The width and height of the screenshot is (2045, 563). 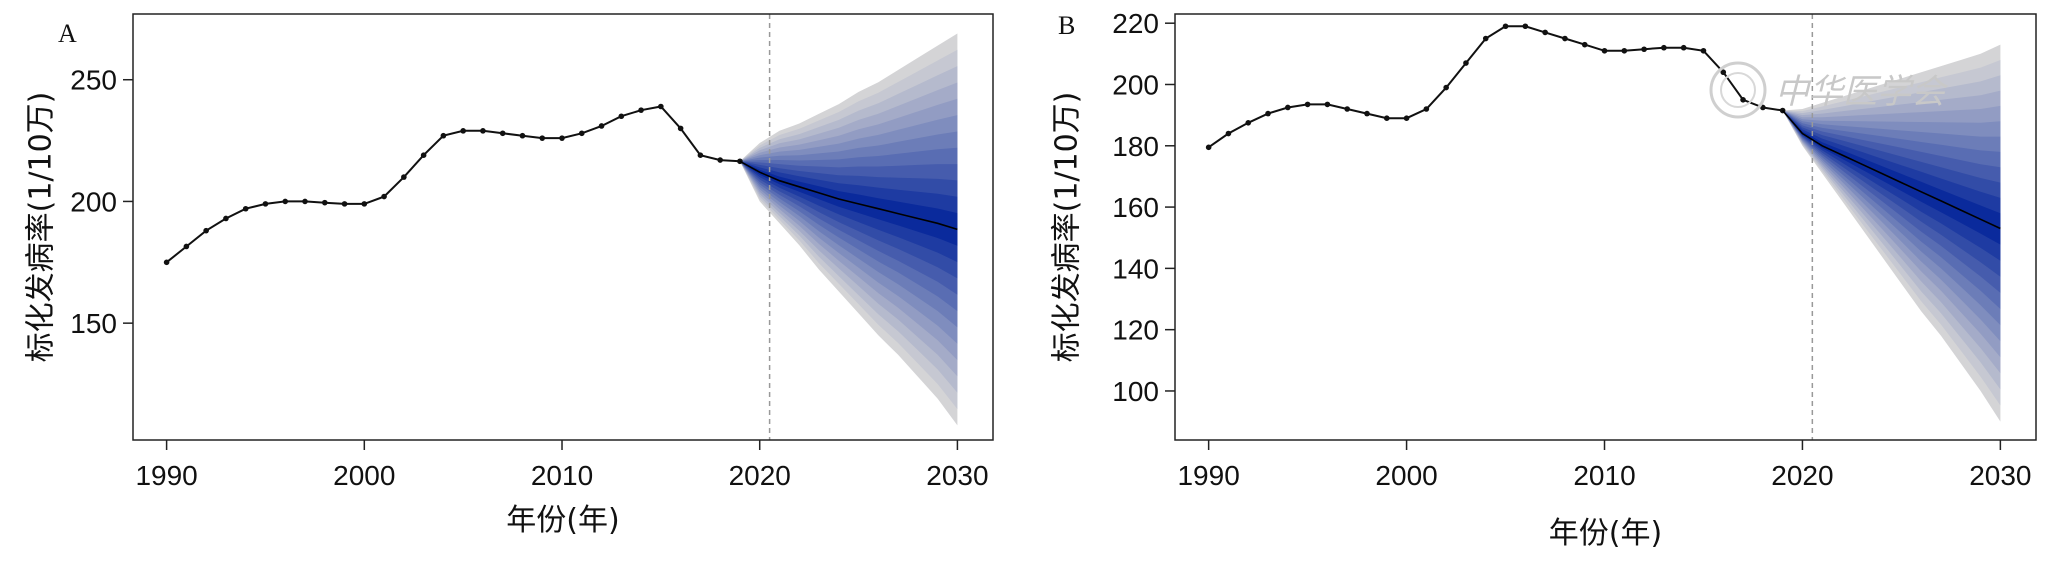 I want to click on y-axis: 100 120 140 160 180 200 220, so click(x=1143, y=207).